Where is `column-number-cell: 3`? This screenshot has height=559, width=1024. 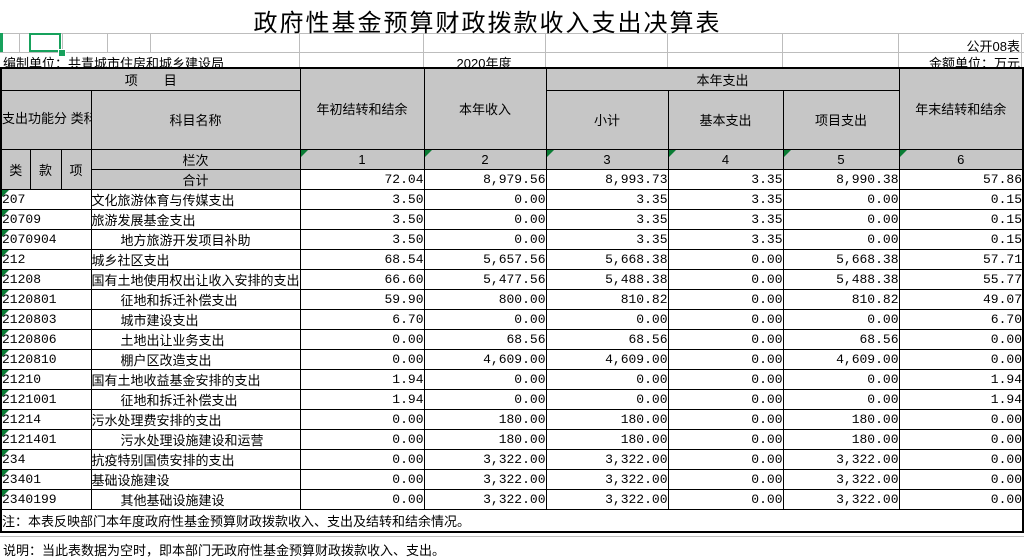 column-number-cell: 3 is located at coordinates (607, 159).